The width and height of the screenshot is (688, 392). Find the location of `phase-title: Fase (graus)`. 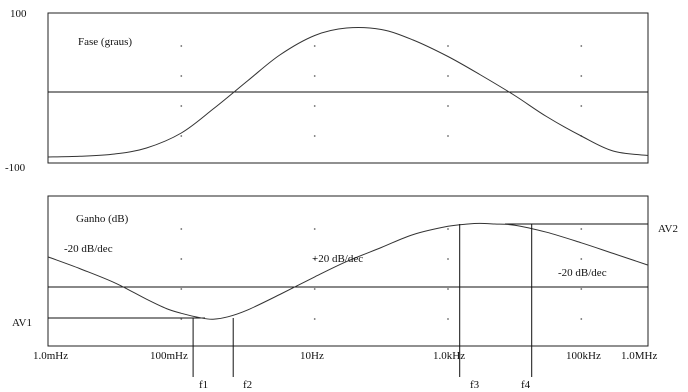

phase-title: Fase (graus) is located at coordinates (105, 42).